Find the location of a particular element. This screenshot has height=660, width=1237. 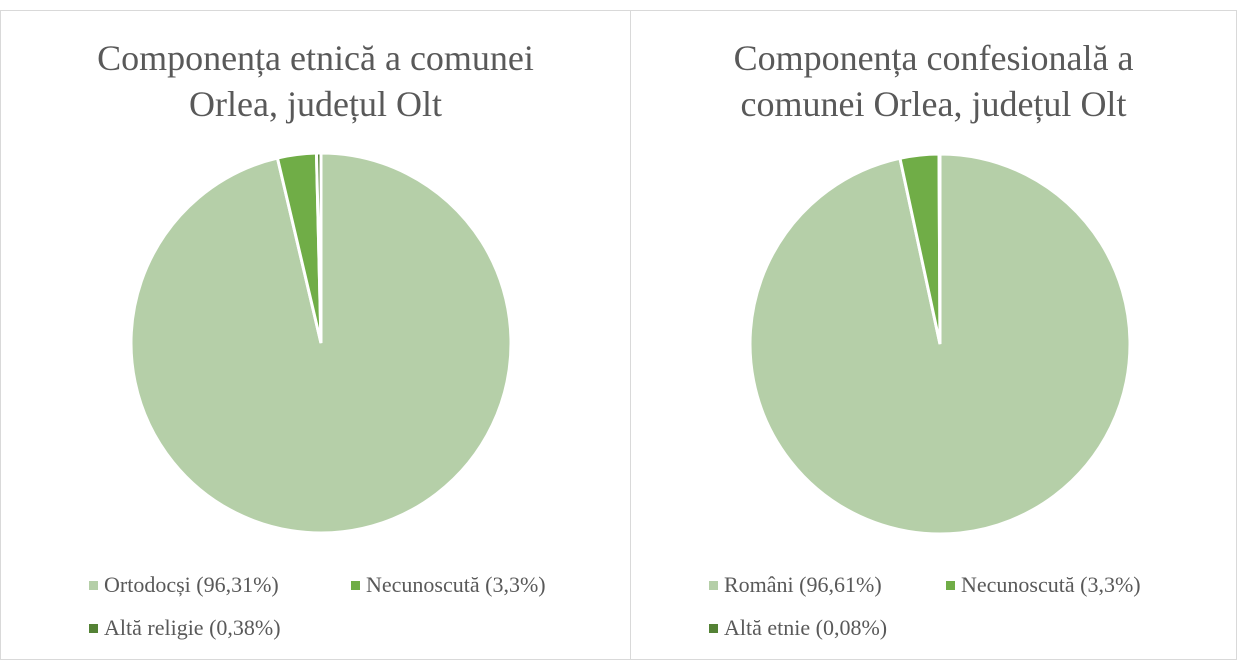

legend-label: Altă etnie (0,08%) is located at coordinates (806, 627).